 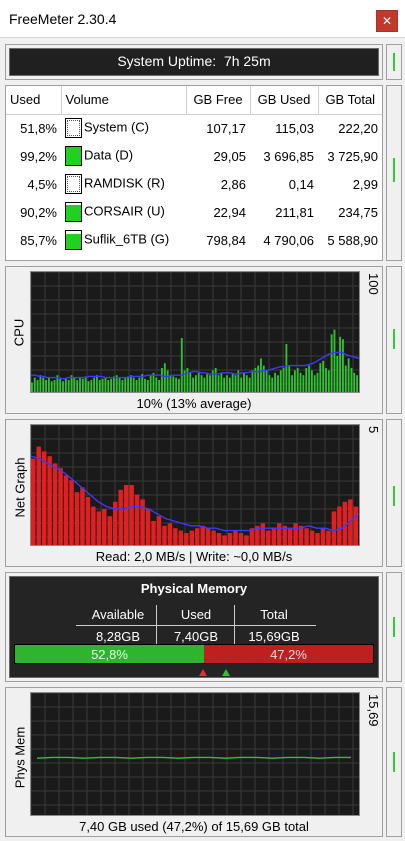 What do you see at coordinates (352, 240) in the screenshot?
I see `volume-gb-total: 5 588,90` at bounding box center [352, 240].